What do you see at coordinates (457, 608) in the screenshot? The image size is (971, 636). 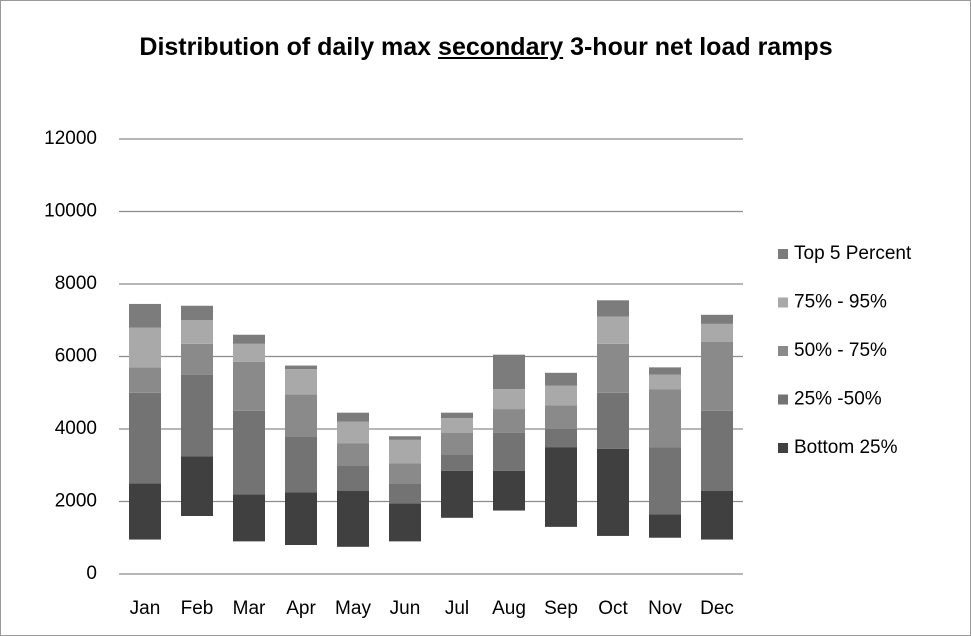 I see `x-tick-label: Jul` at bounding box center [457, 608].